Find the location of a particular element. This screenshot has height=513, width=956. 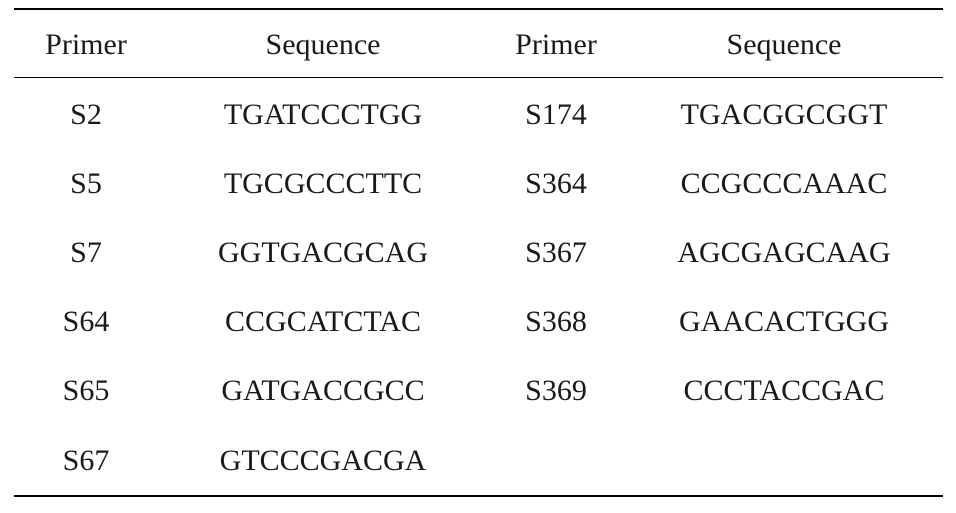

table-cell: S7 is located at coordinates (86, 252).